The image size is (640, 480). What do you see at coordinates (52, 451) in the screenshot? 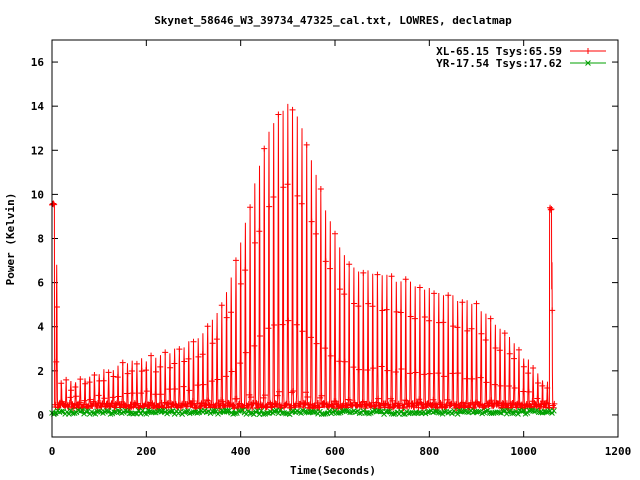
I see `x-tick-label: 0` at bounding box center [52, 451].